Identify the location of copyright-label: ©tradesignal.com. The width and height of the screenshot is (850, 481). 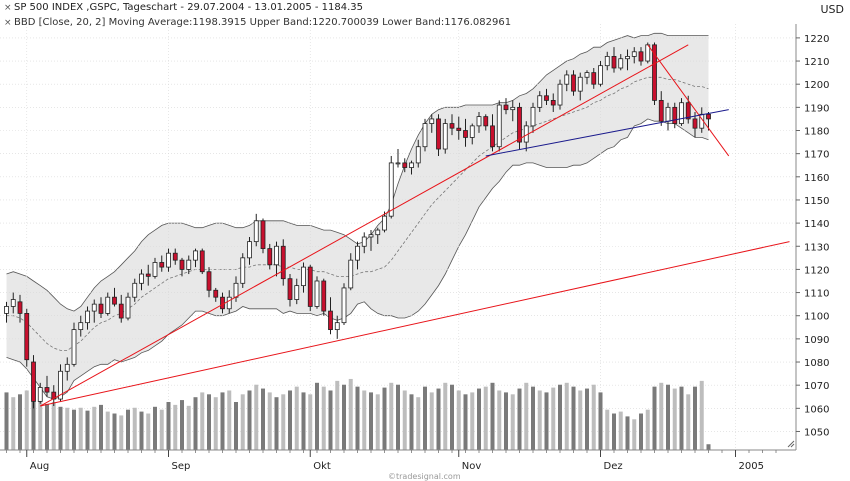
(424, 476).